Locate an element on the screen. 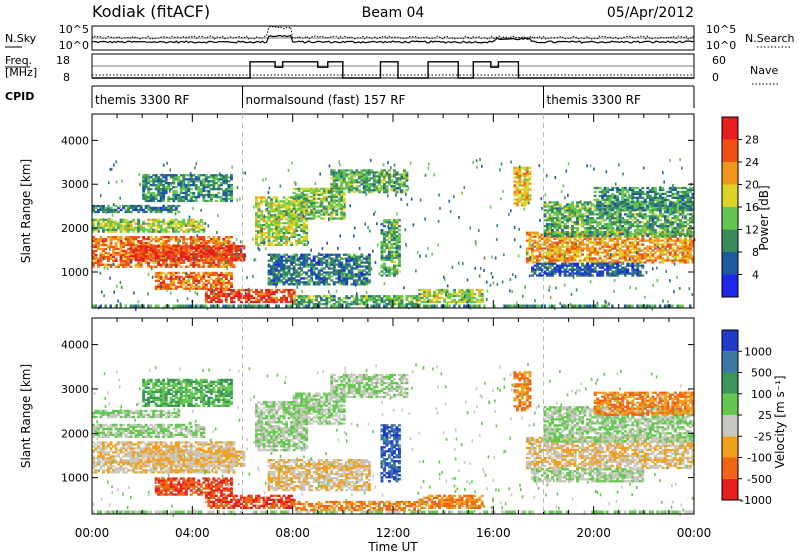  freq-label-line1: Freq. is located at coordinates (18, 60).